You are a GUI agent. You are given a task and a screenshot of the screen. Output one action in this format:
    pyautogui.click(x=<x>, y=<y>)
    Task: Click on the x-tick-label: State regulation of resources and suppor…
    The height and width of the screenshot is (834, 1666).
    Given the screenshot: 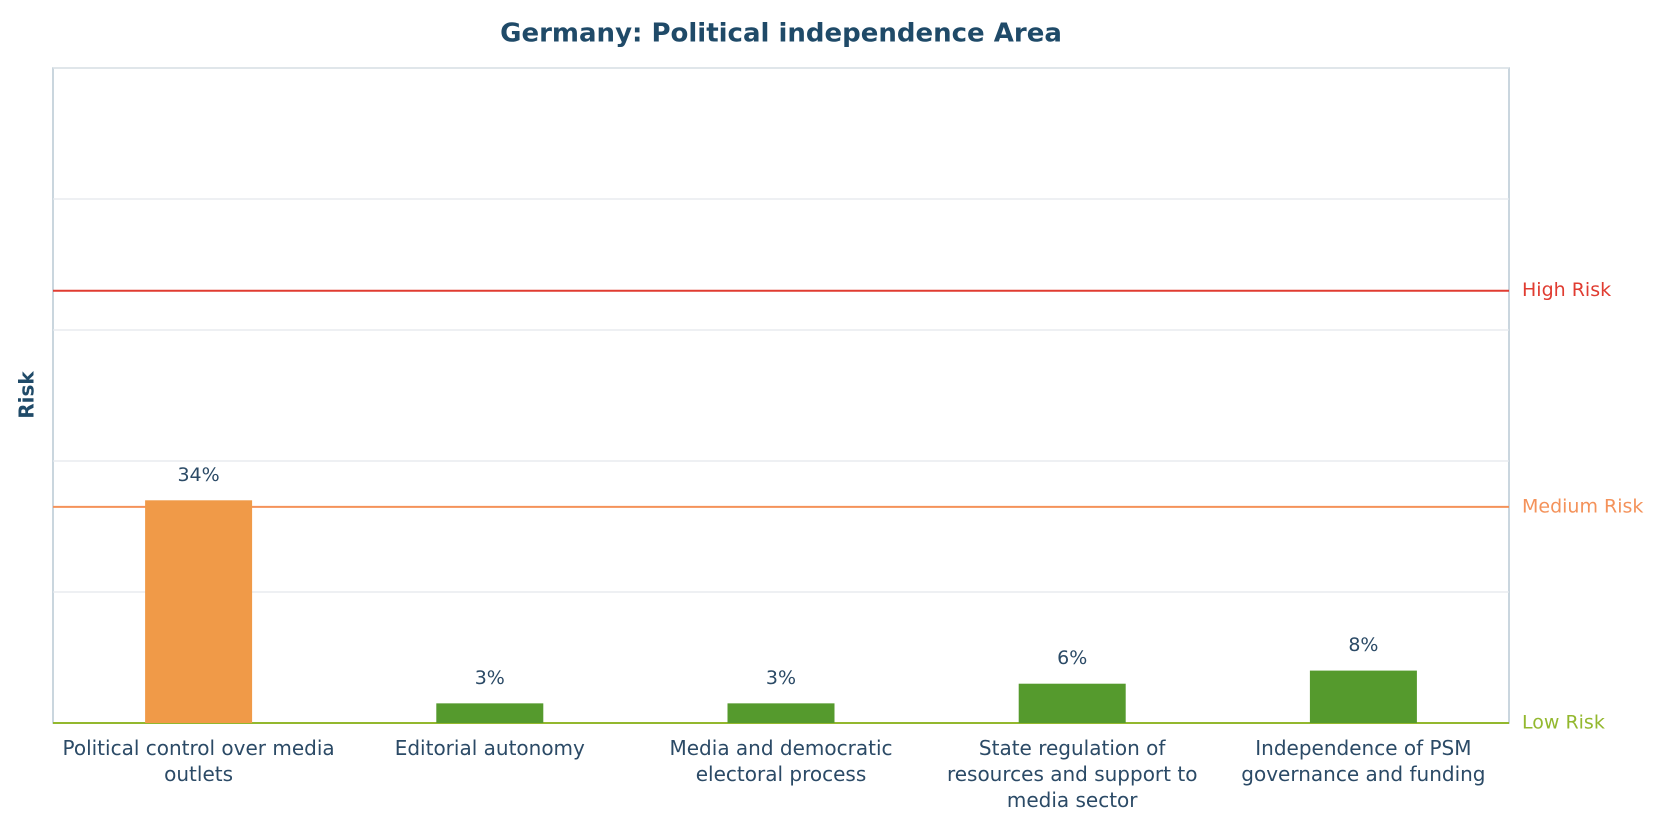 What is the action you would take?
    pyautogui.click(x=1072, y=774)
    